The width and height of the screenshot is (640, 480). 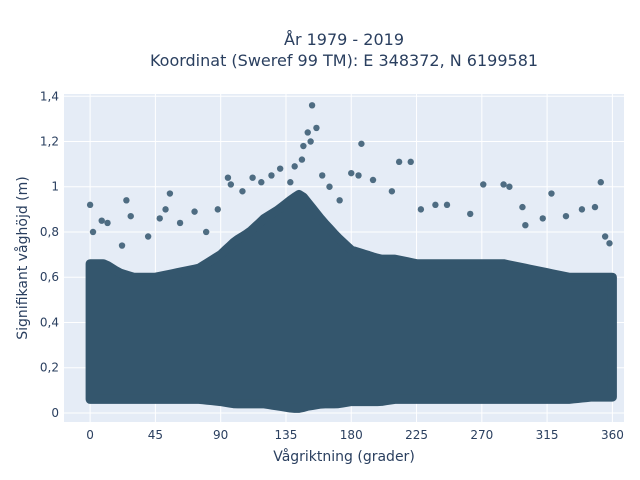 I want to click on y-tick-label: 0,2, so click(x=49, y=368).